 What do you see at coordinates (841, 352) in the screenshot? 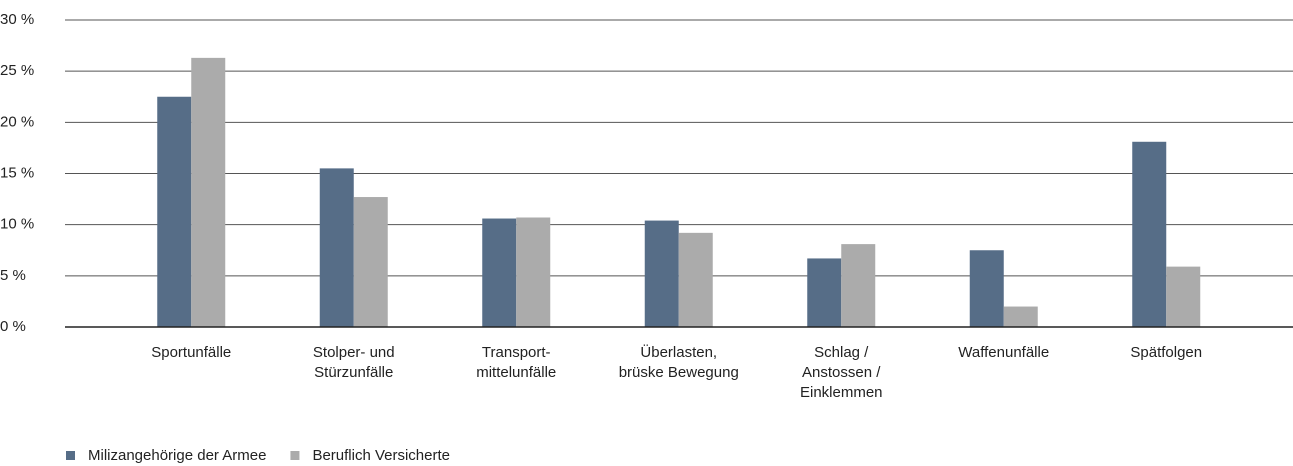
I see `x-tick-label-line: Schlag /` at bounding box center [841, 352].